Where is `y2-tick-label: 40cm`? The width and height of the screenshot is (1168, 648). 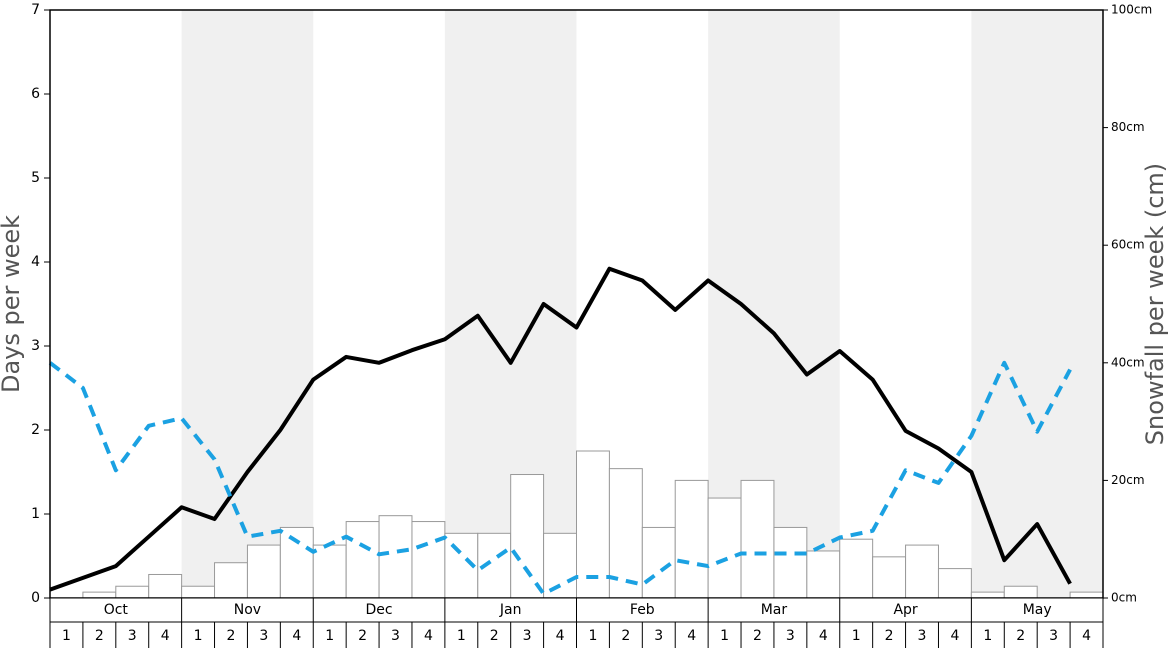 y2-tick-label: 40cm is located at coordinates (1128, 362).